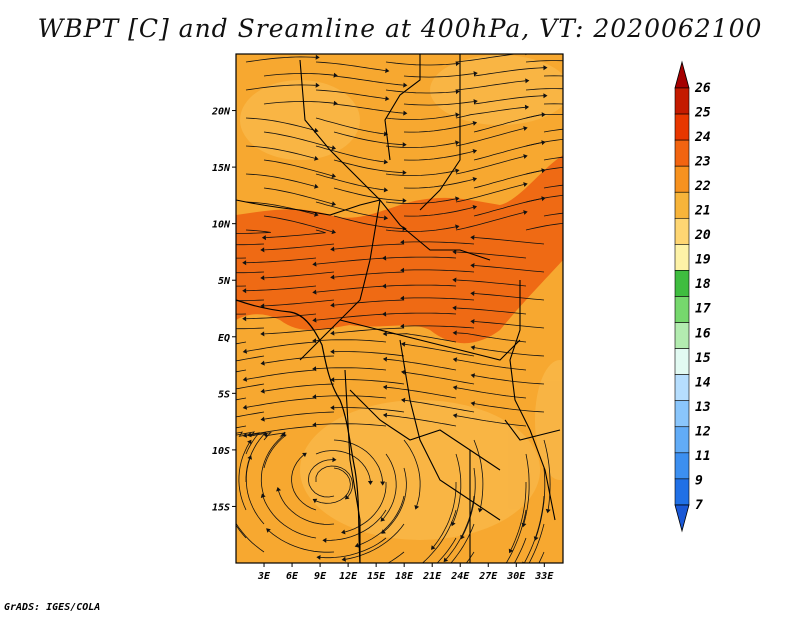  What do you see at coordinates (221, 507) in the screenshot?
I see `lat-tick-label: 15S` at bounding box center [221, 507].